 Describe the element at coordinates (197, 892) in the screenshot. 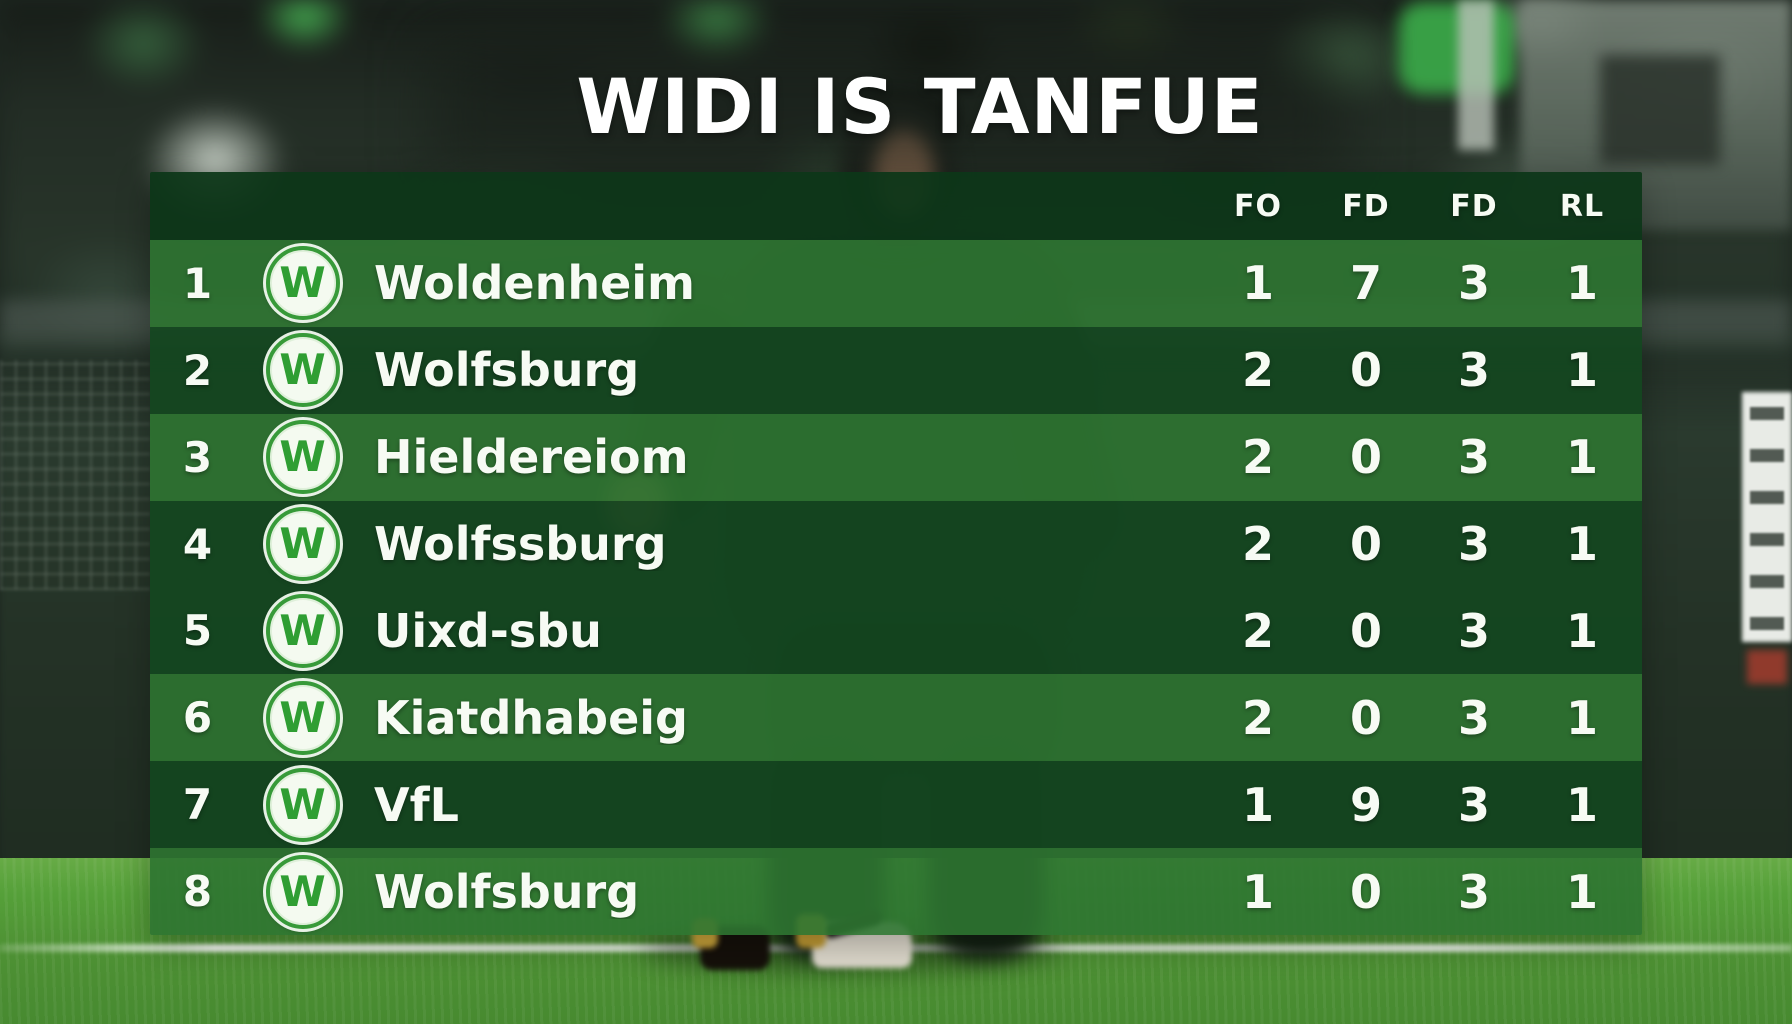

I see `row-position: 8` at that location.